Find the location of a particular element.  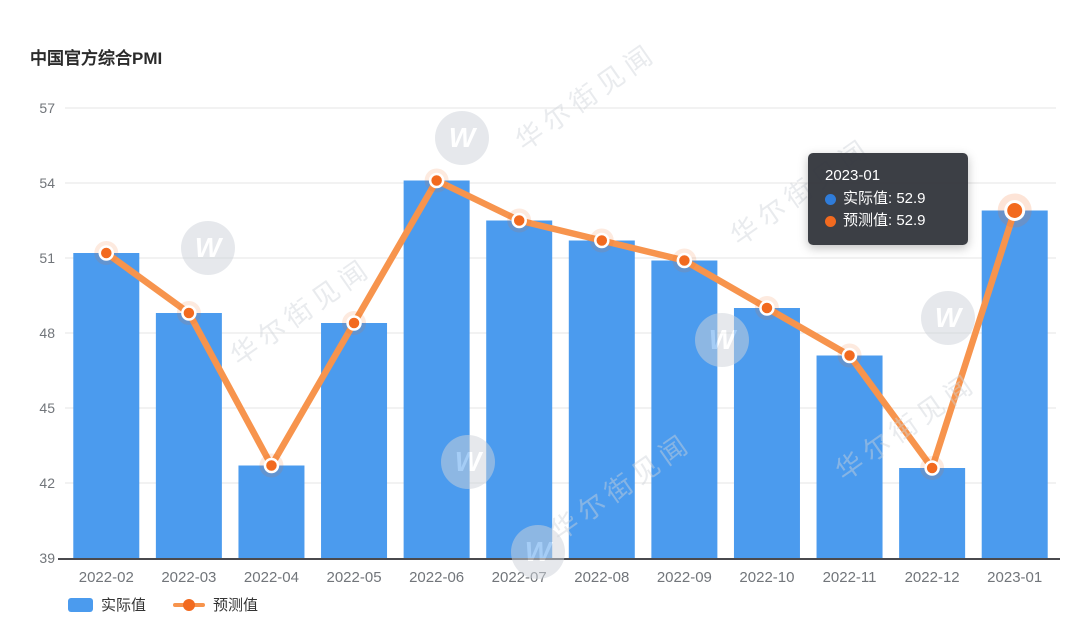

tooltip-actual-value: 实际值: 52.9 is located at coordinates (884, 198).